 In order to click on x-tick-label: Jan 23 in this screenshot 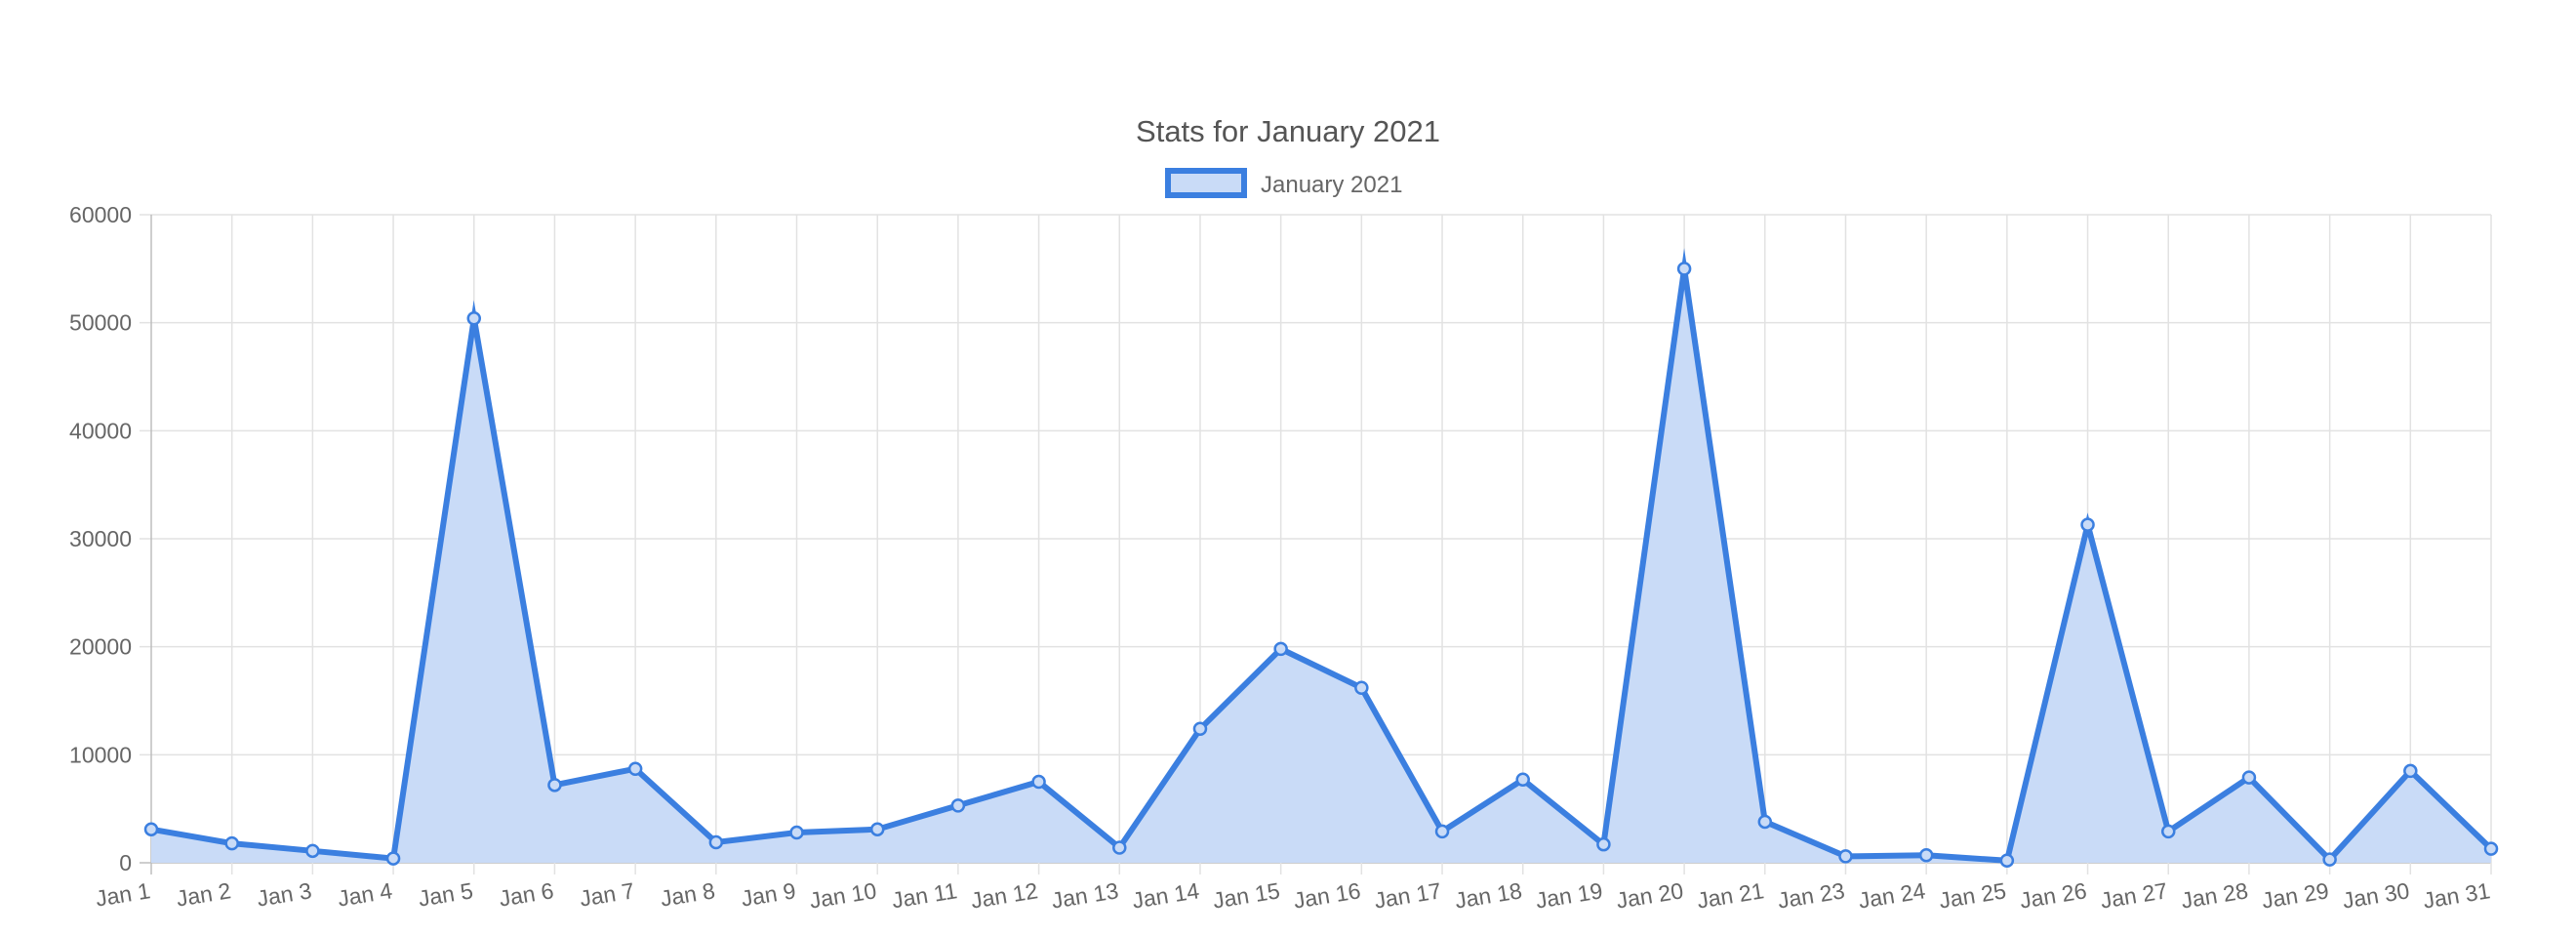, I will do `click(1811, 895)`.